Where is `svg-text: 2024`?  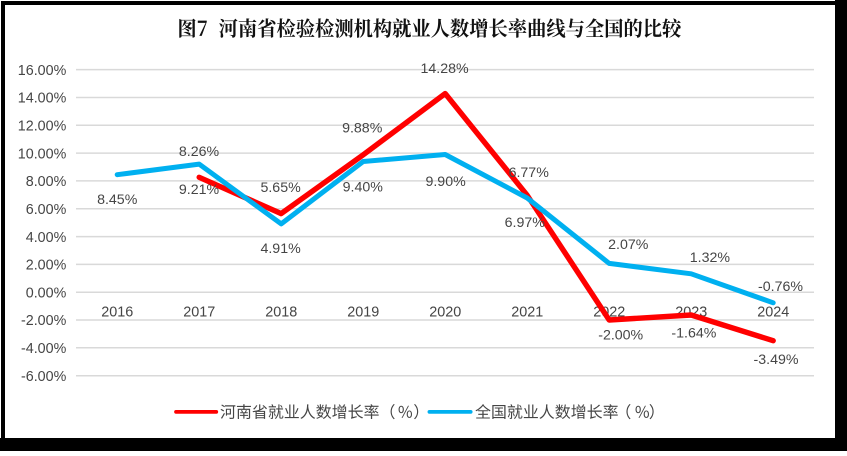 svg-text: 2024 is located at coordinates (773, 313).